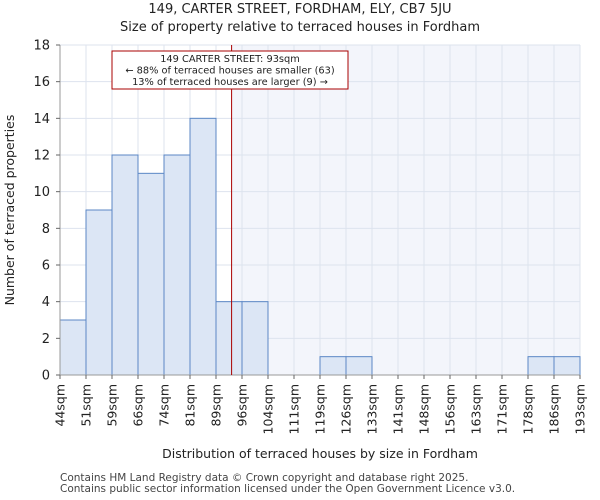 The image size is (600, 500). Describe the element at coordinates (580, 409) in the screenshot. I see `x-tick-label: 193sqm` at that location.